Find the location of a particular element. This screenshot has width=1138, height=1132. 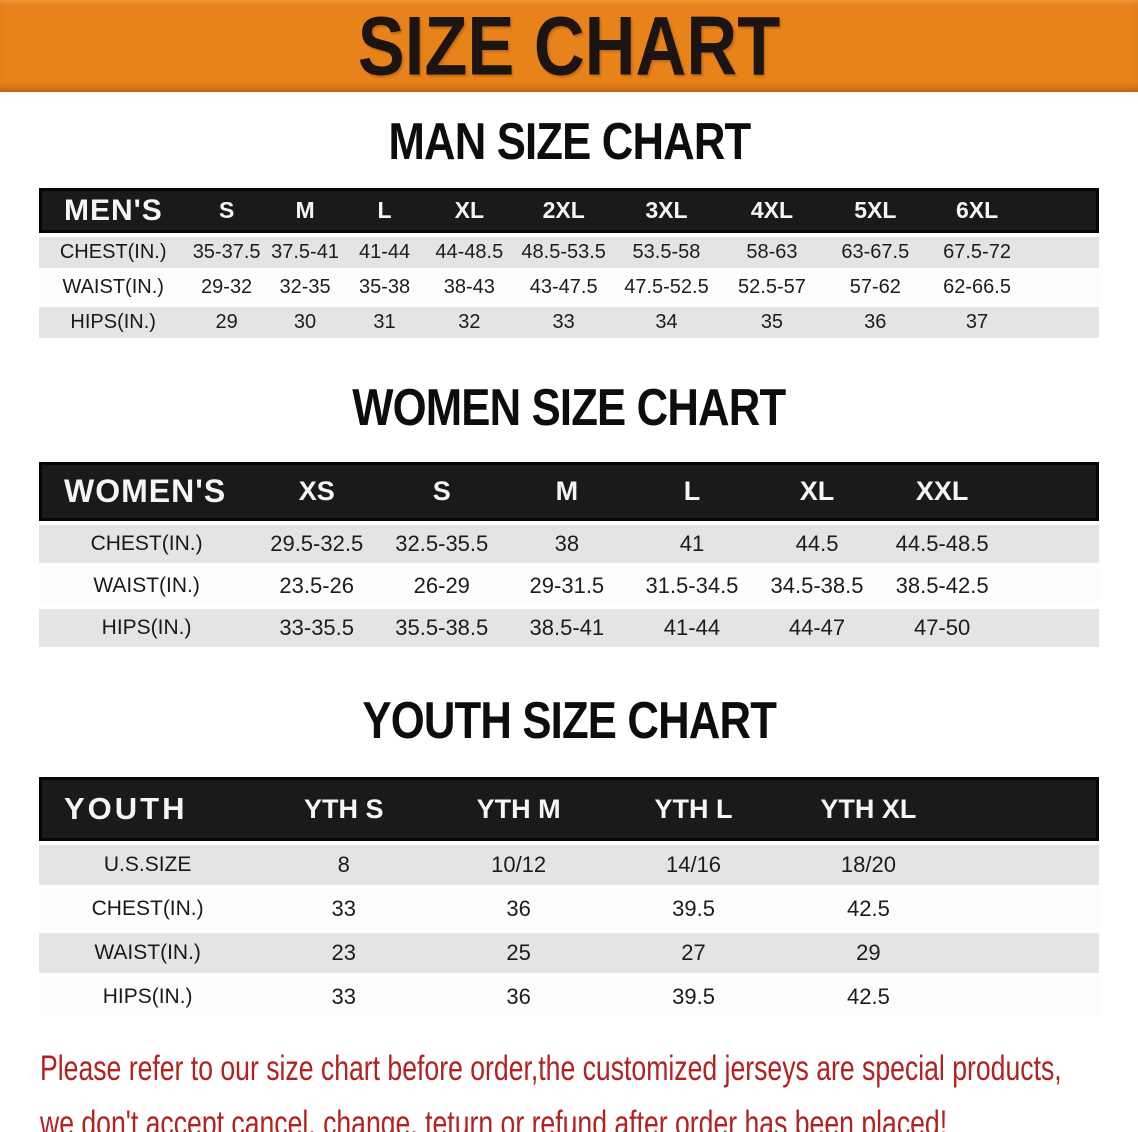

youth-size-column-header: YTH XL is located at coordinates (868, 809).